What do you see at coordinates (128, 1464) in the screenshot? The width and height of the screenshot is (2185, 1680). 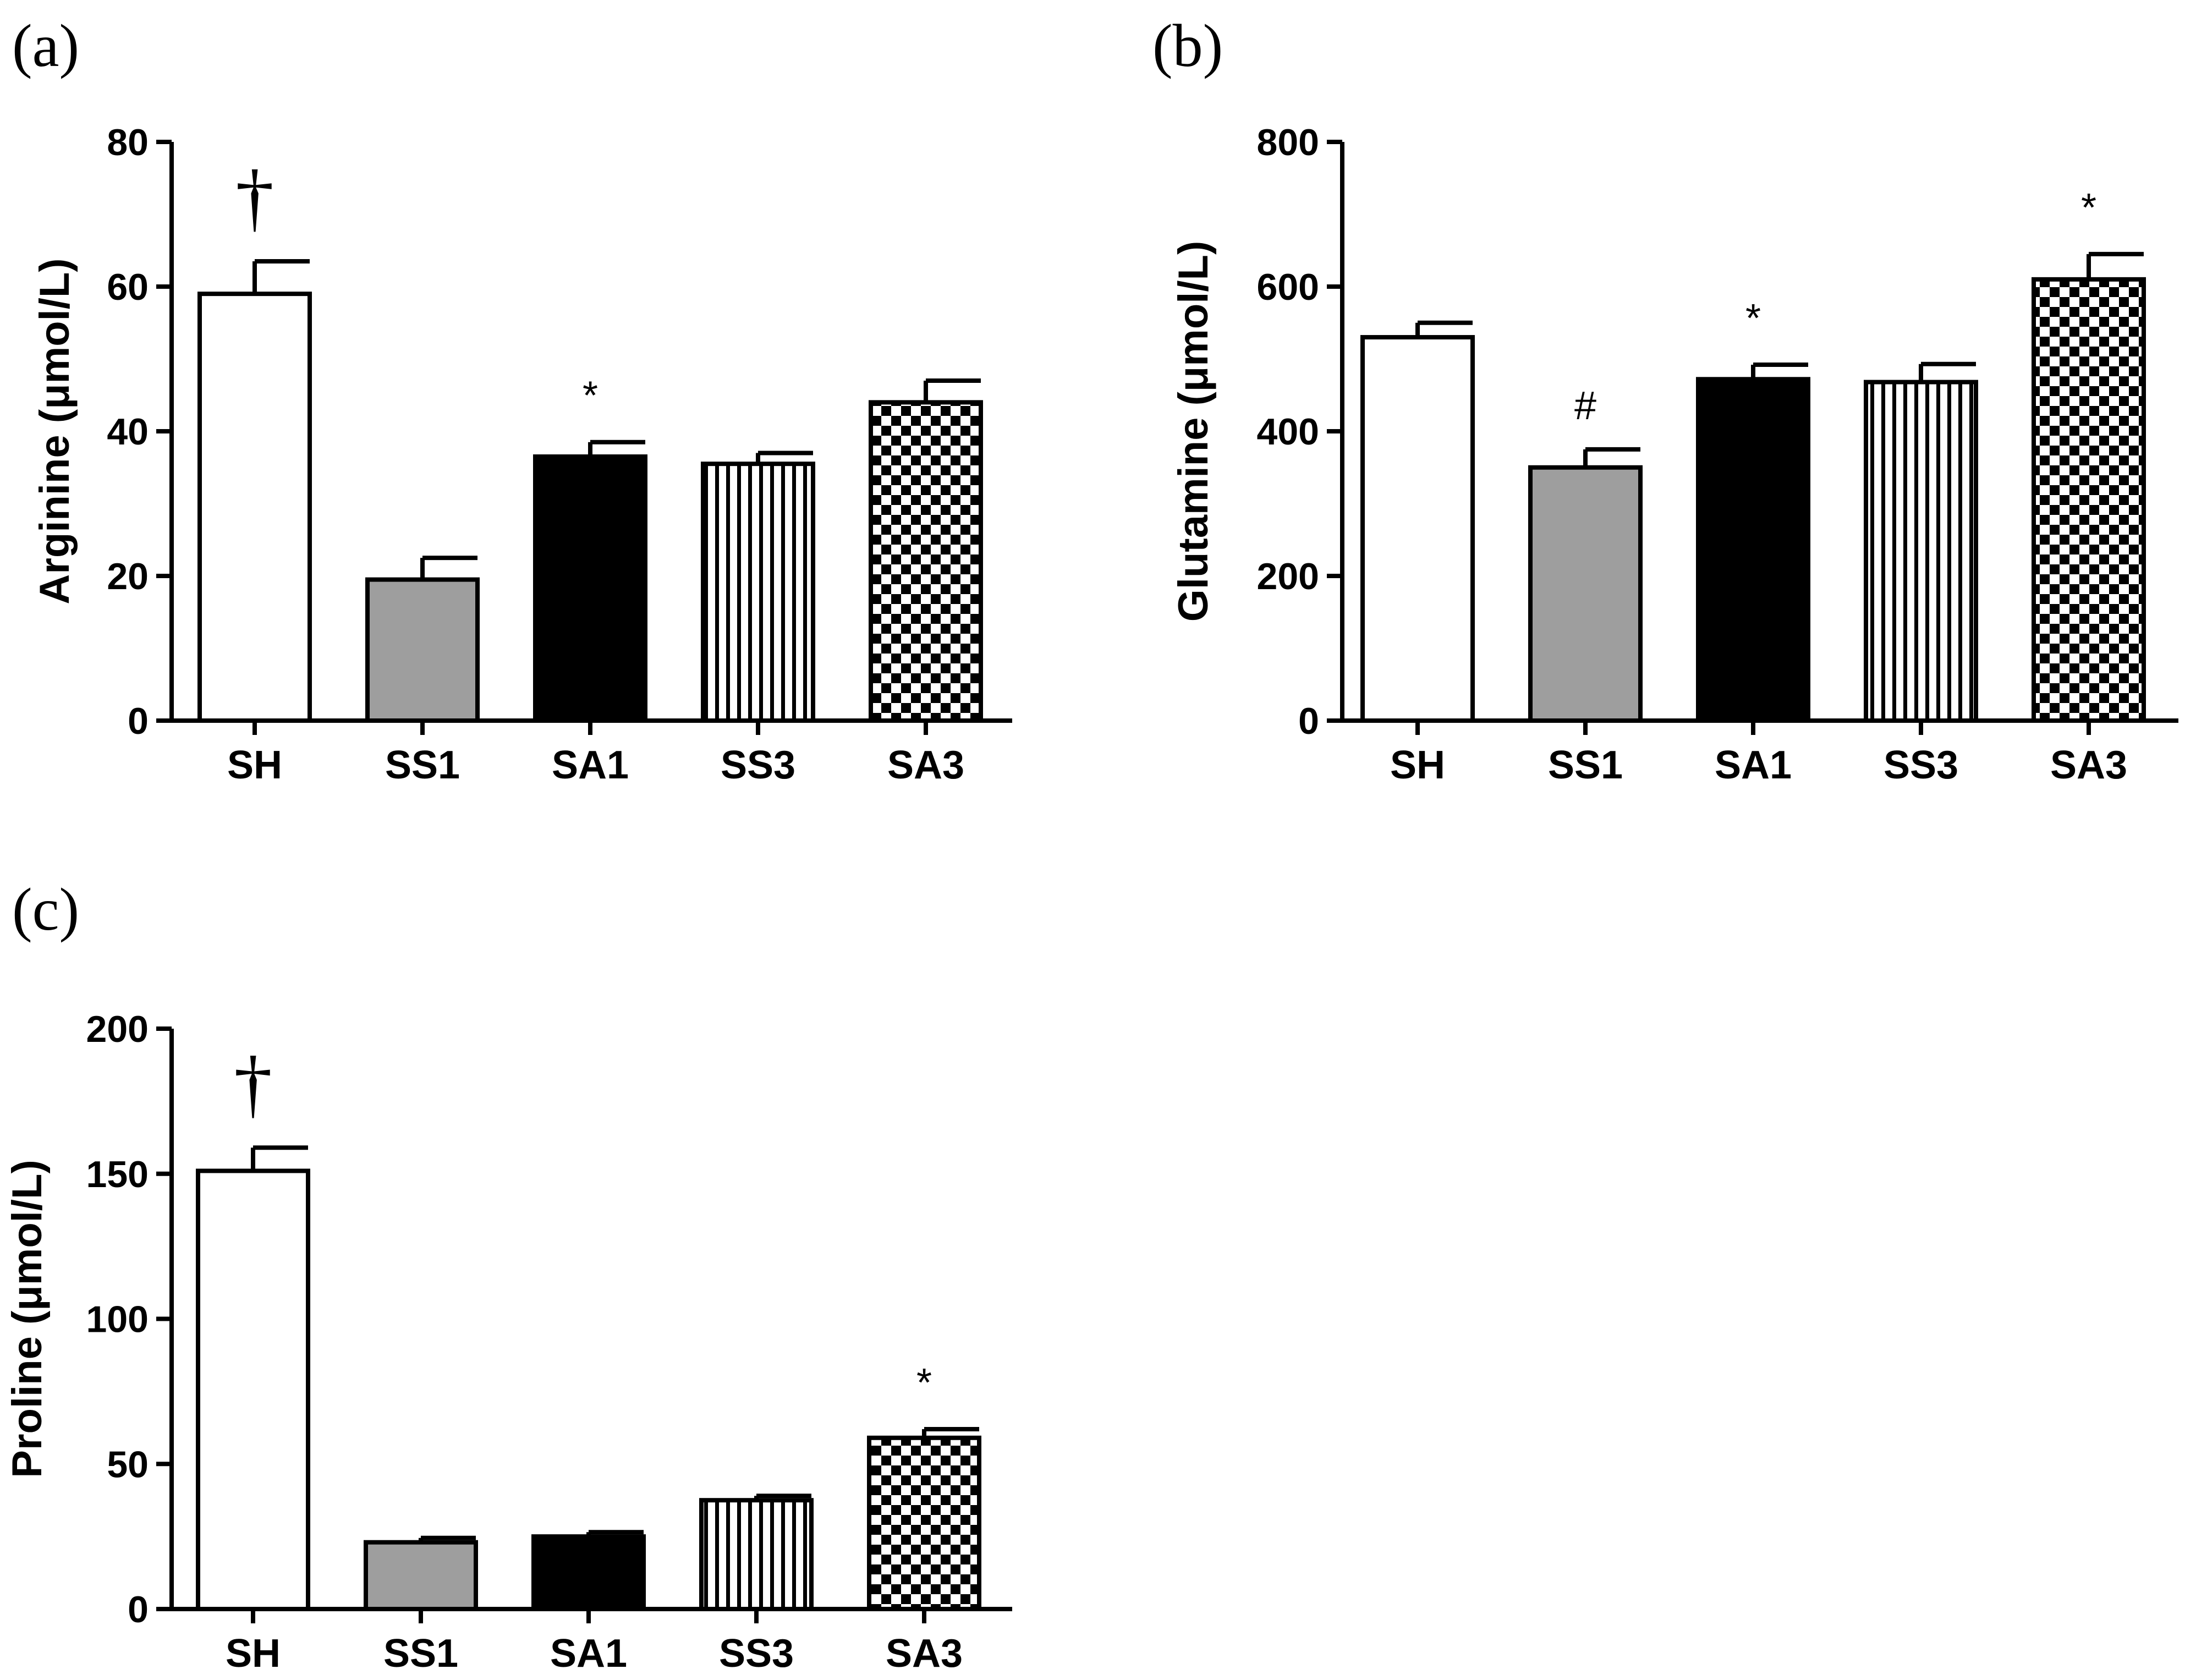 I see `y-tick-label: 50` at bounding box center [128, 1464].